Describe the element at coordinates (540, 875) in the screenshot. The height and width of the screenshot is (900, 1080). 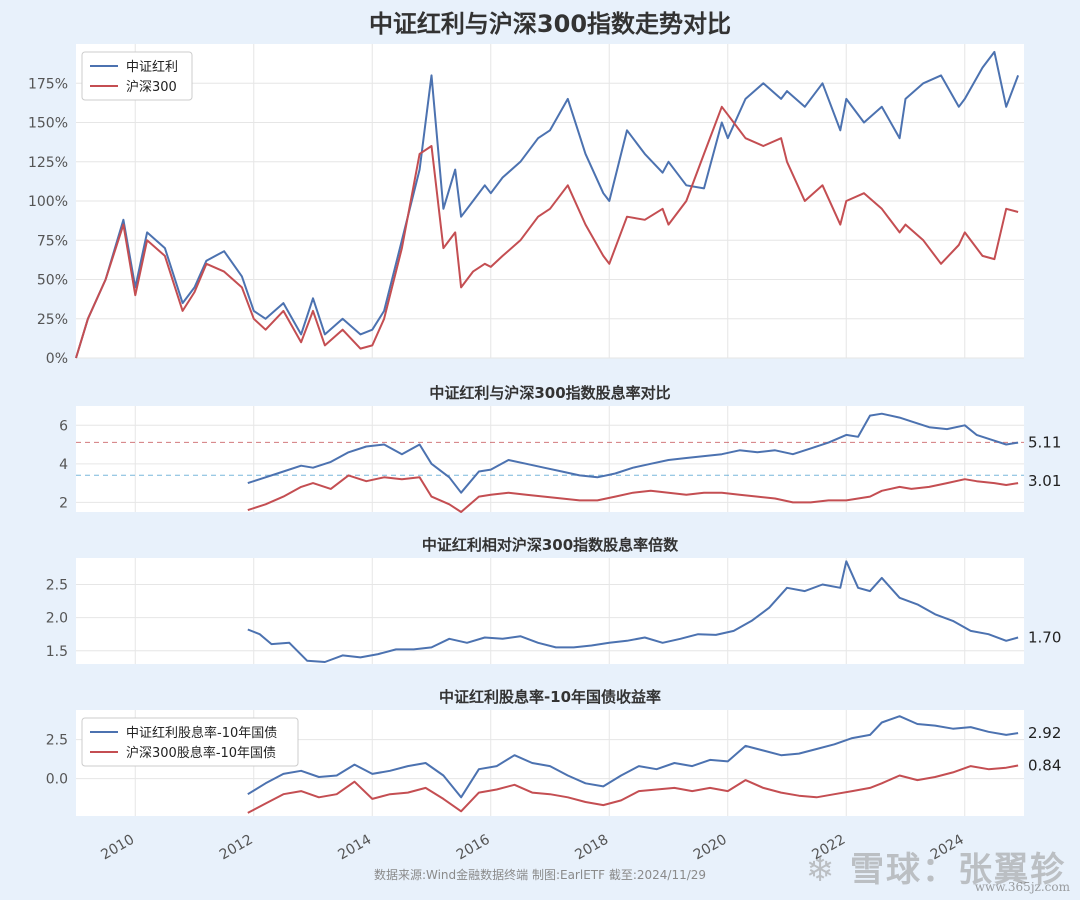
I see `data-source-footer: 数据来源:Wind金融数据终端 制图:EarlETF 截至:2024/11/29` at that location.